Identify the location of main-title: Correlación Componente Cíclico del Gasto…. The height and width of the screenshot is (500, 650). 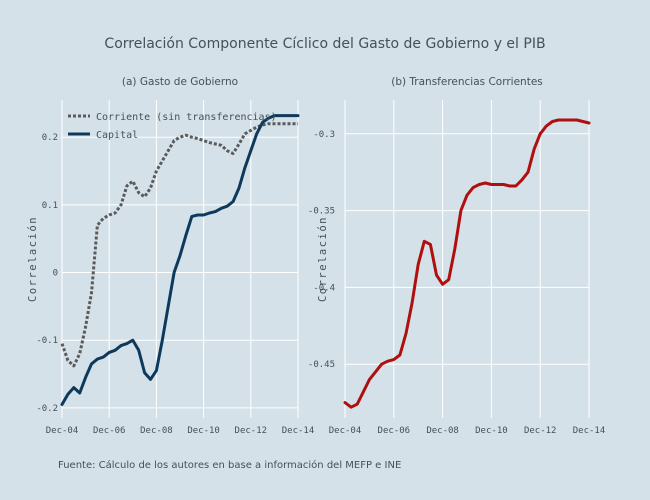
(325, 44).